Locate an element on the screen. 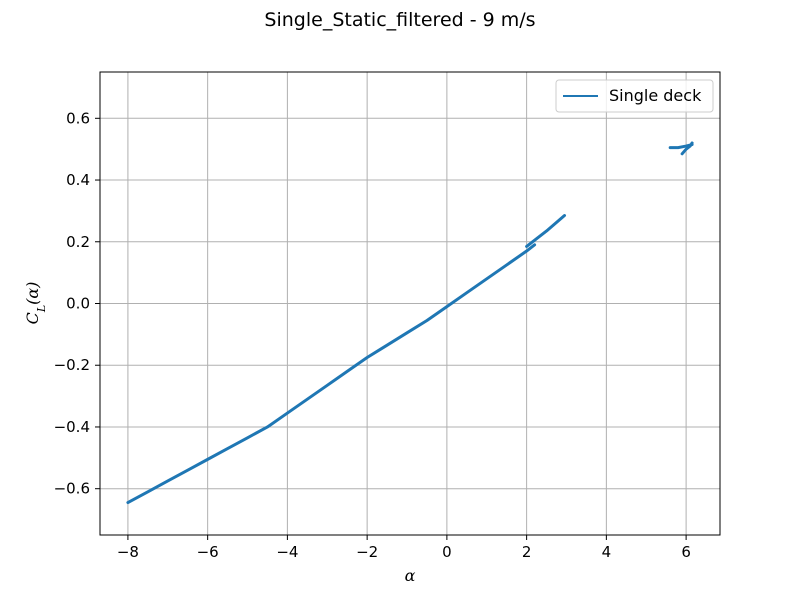 The height and width of the screenshot is (600, 800). y-tick-label: 0.0 is located at coordinates (78, 304).